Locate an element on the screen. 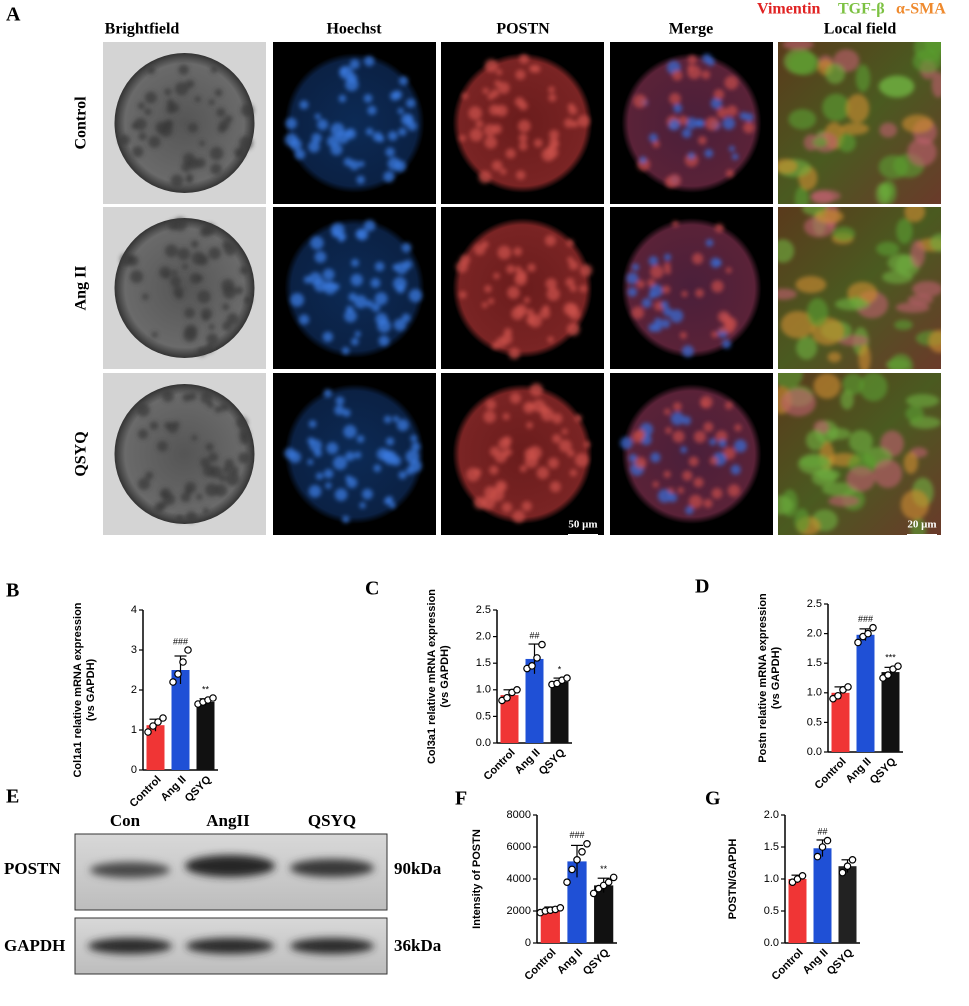 The width and height of the screenshot is (969, 1006). scale-bar-label: 50 μm is located at coordinates (582, 525).